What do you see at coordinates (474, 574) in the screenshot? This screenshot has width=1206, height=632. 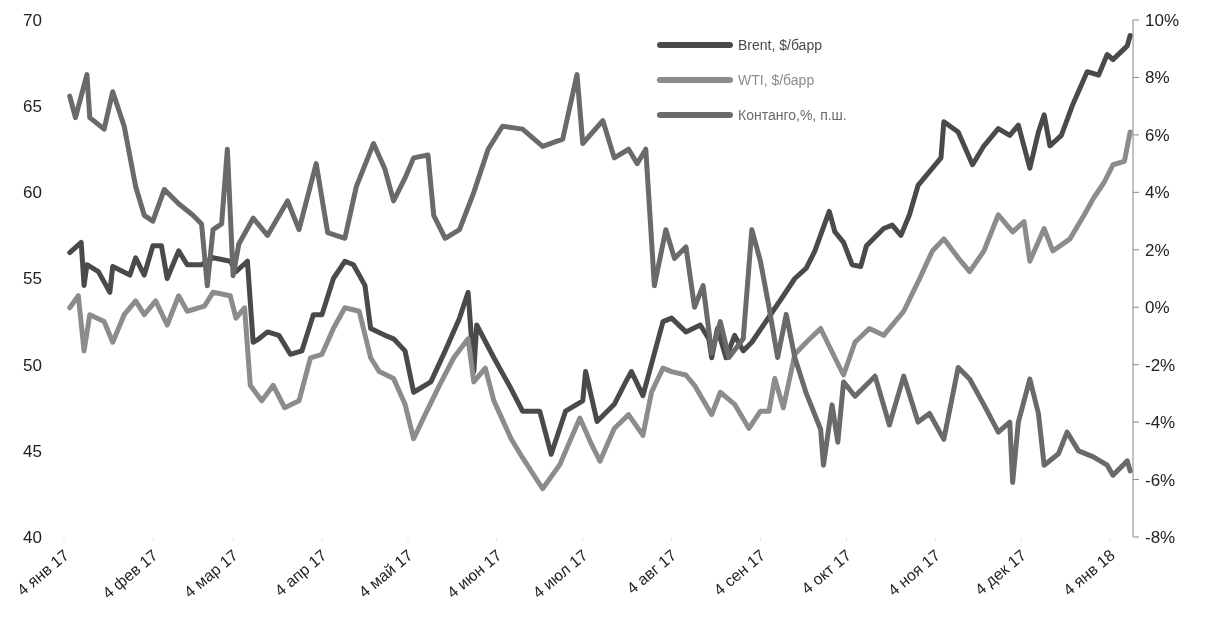 I see `x-tick-label: 4 июн 17` at bounding box center [474, 574].